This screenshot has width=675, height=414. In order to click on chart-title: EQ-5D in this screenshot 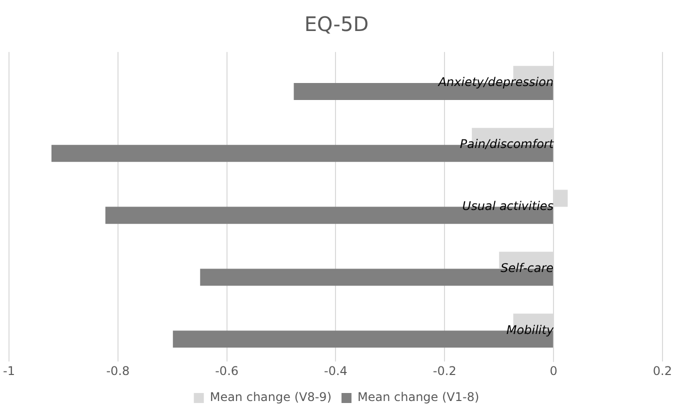, I will do `click(336, 24)`.